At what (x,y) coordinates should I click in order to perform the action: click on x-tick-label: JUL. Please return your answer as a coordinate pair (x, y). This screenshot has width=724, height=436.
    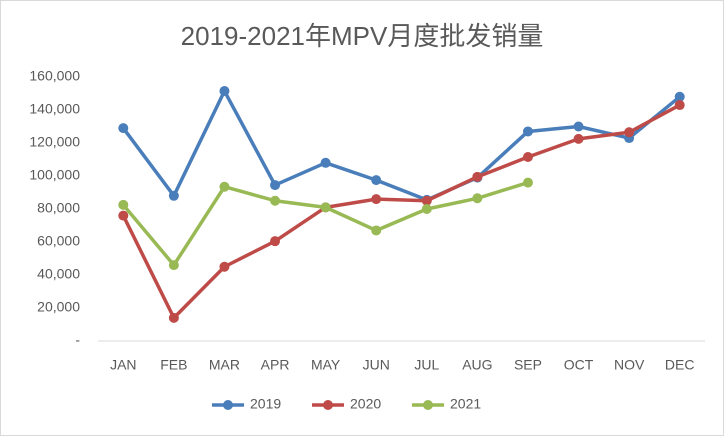
    Looking at the image, I should click on (426, 365).